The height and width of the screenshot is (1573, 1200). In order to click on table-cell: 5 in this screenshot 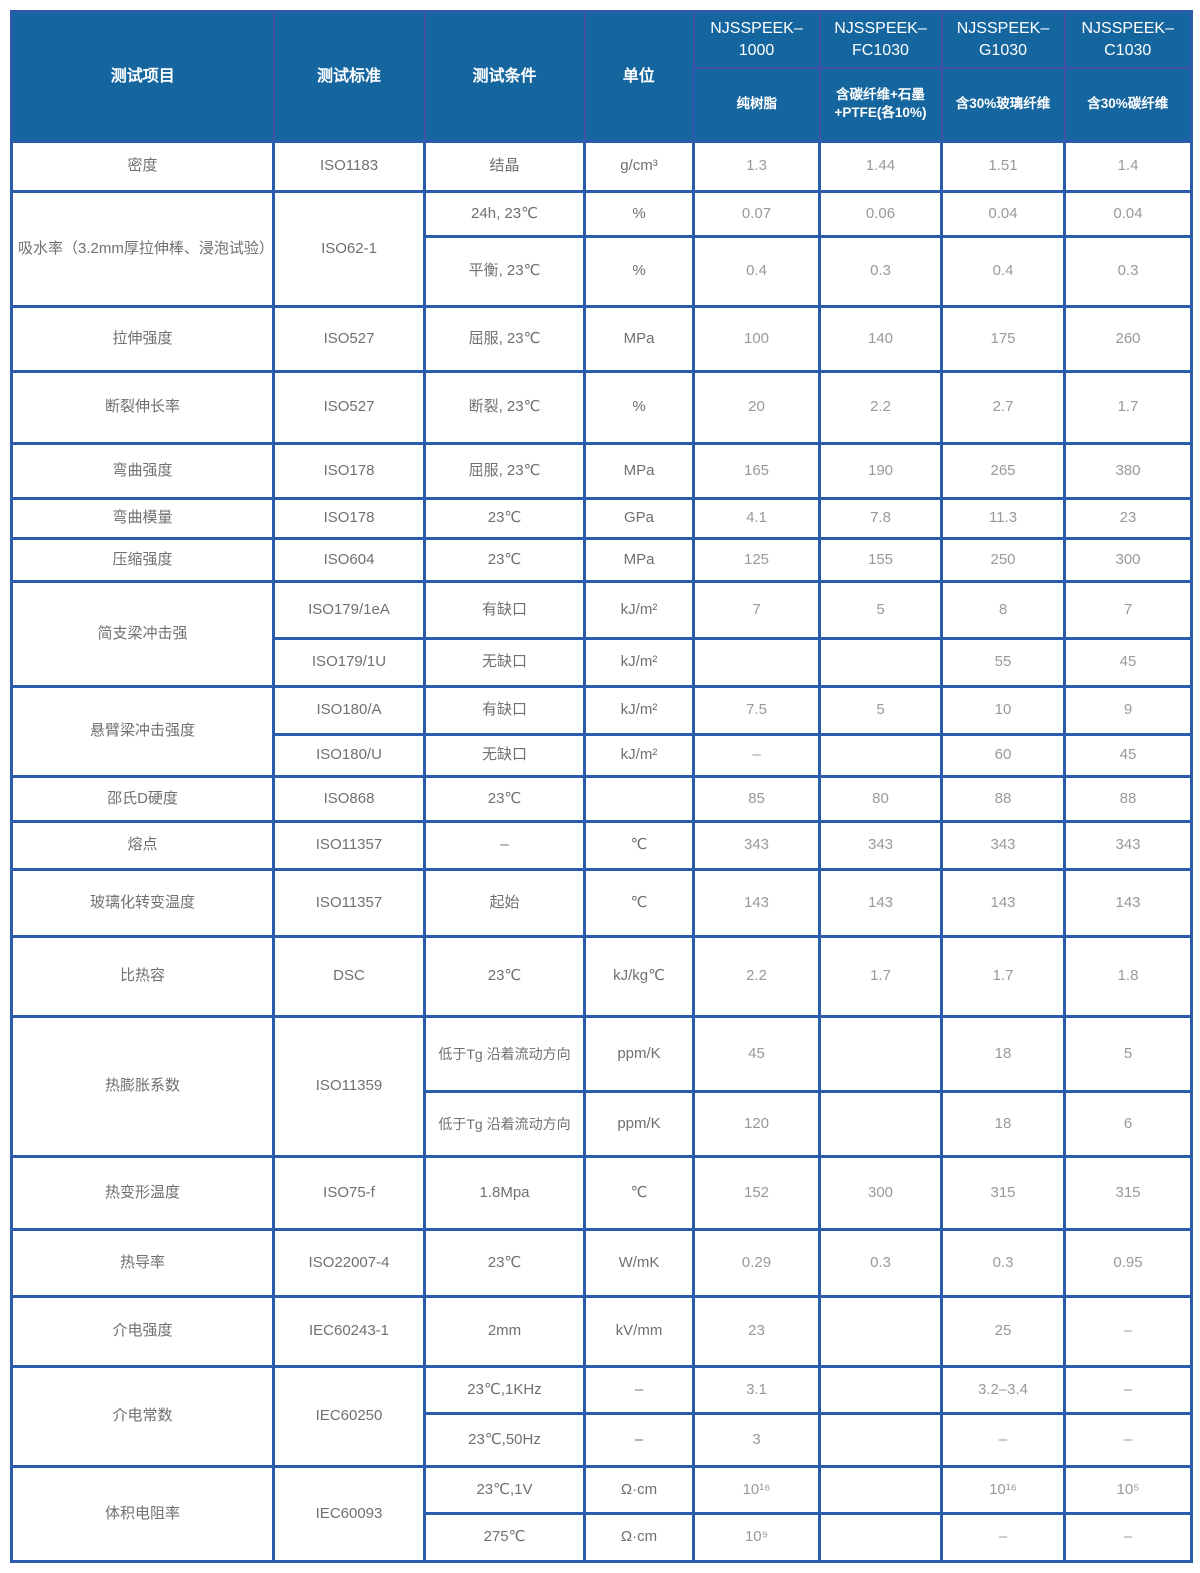, I will do `click(880, 610)`.